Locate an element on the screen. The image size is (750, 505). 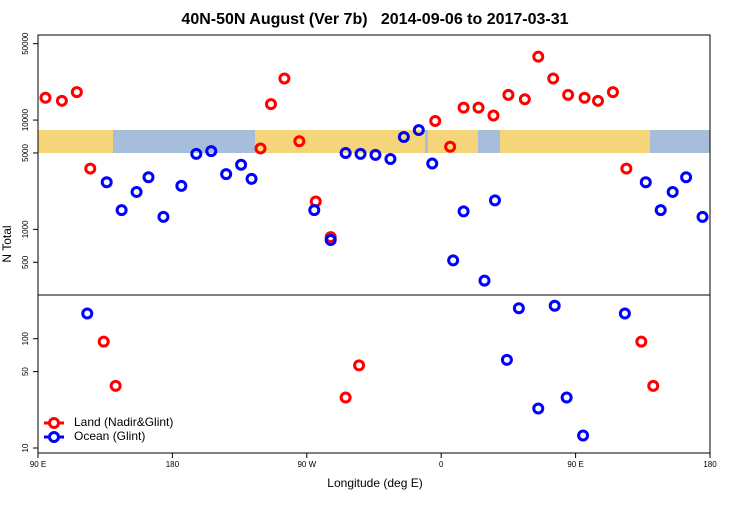
y-tick-label: 50 is located at coordinates (25, 371).